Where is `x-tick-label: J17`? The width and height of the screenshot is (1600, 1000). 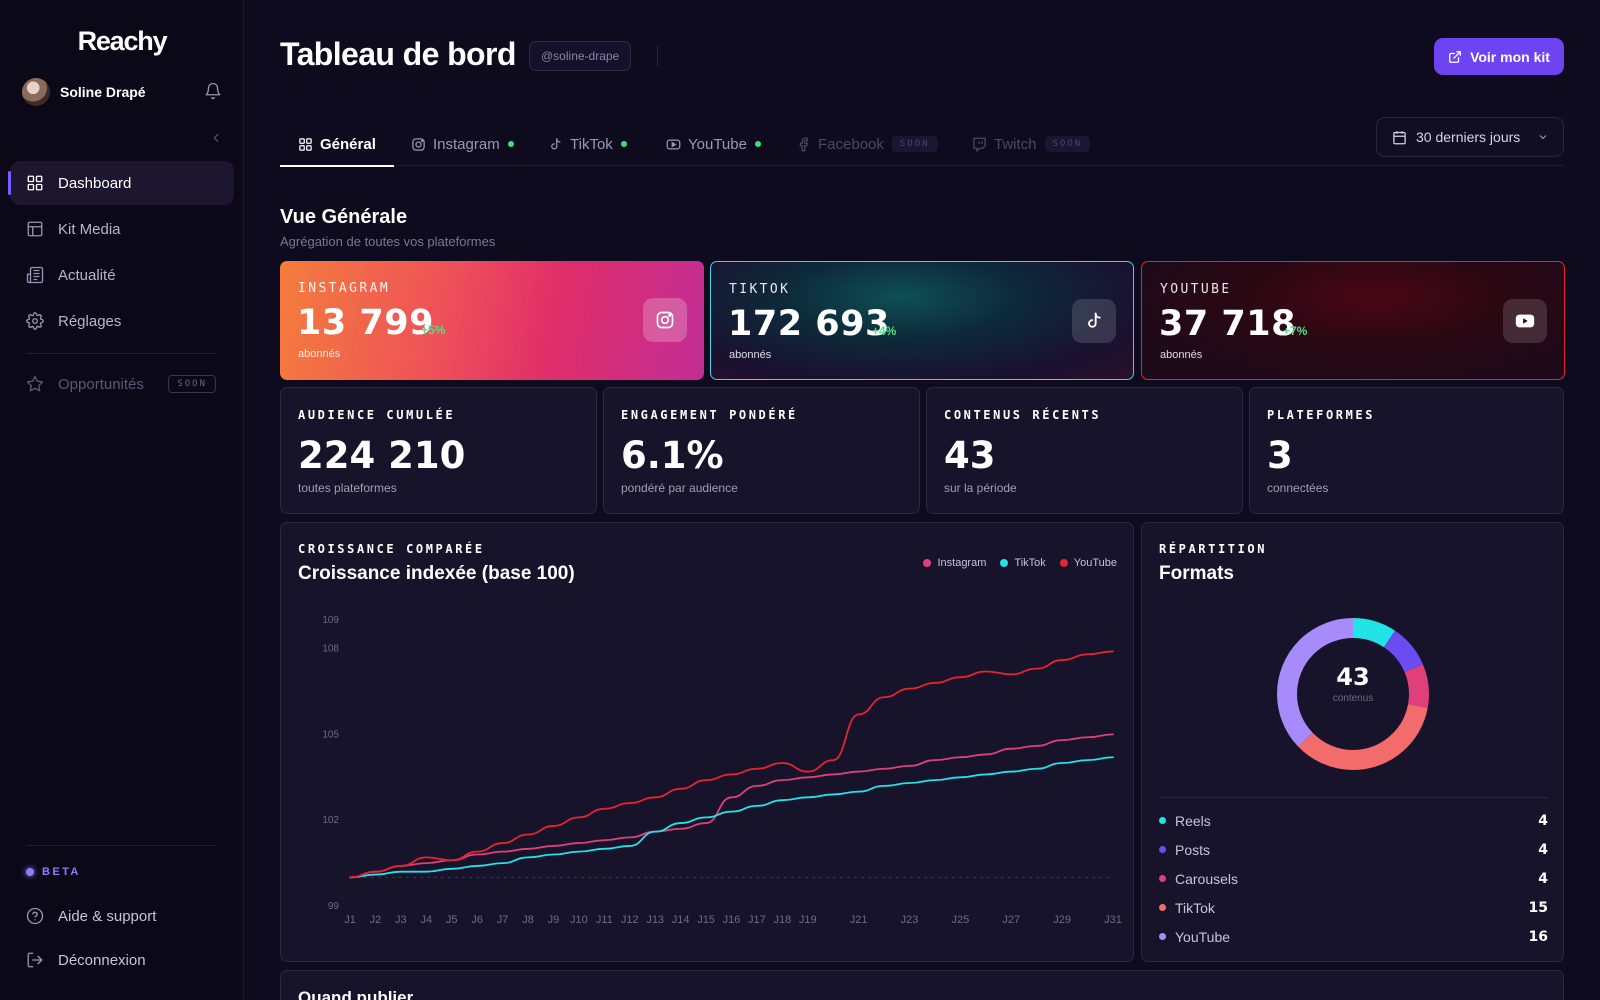 x-tick-label: J17 is located at coordinates (757, 920).